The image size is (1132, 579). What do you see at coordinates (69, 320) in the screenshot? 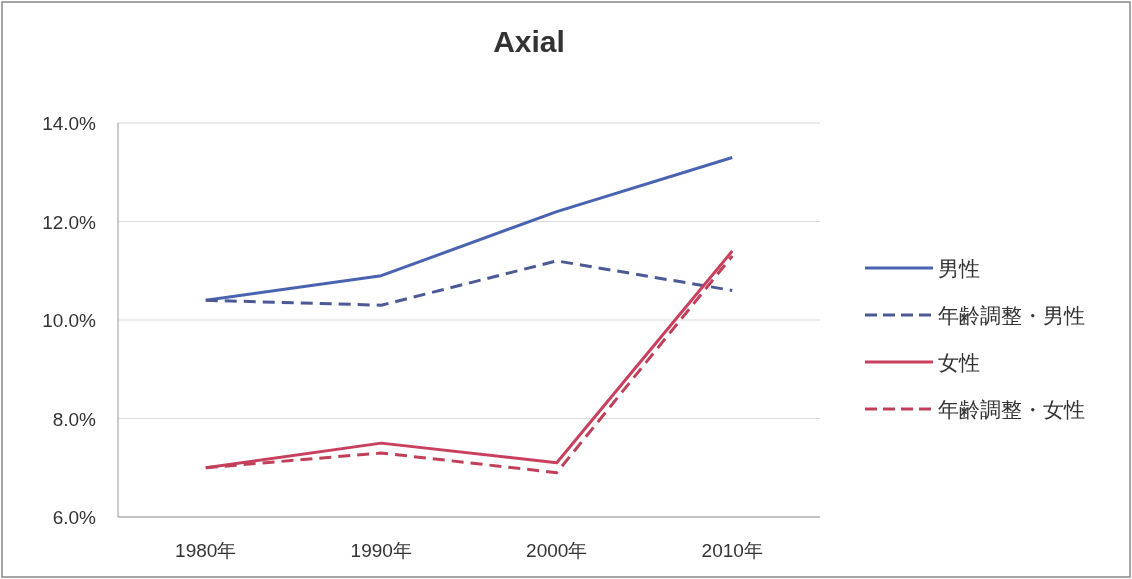
I see `y-tick-label: 10.0%` at bounding box center [69, 320].